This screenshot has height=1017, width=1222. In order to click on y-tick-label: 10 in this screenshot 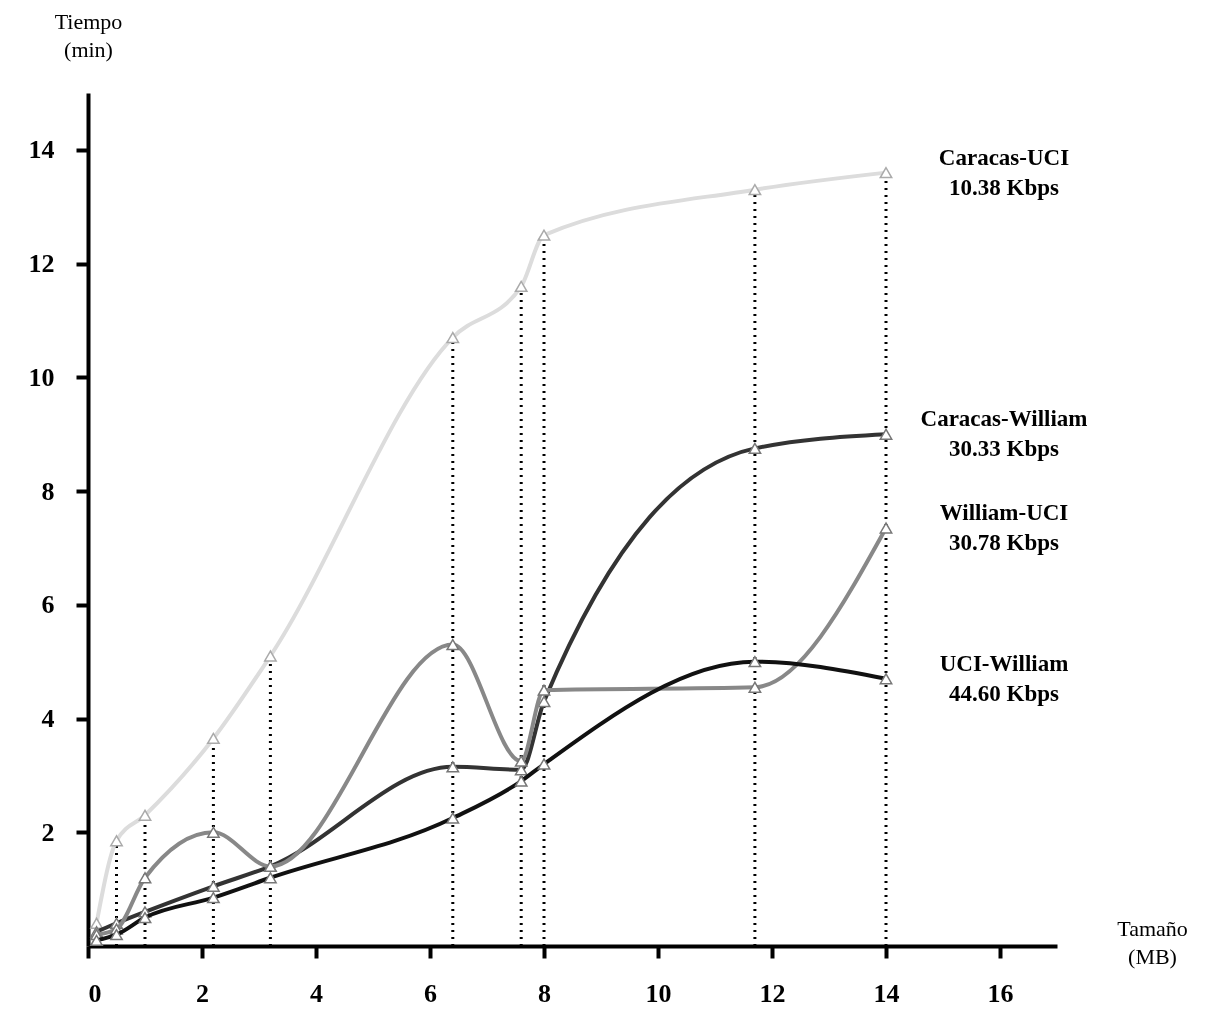, I will do `click(41, 377)`.